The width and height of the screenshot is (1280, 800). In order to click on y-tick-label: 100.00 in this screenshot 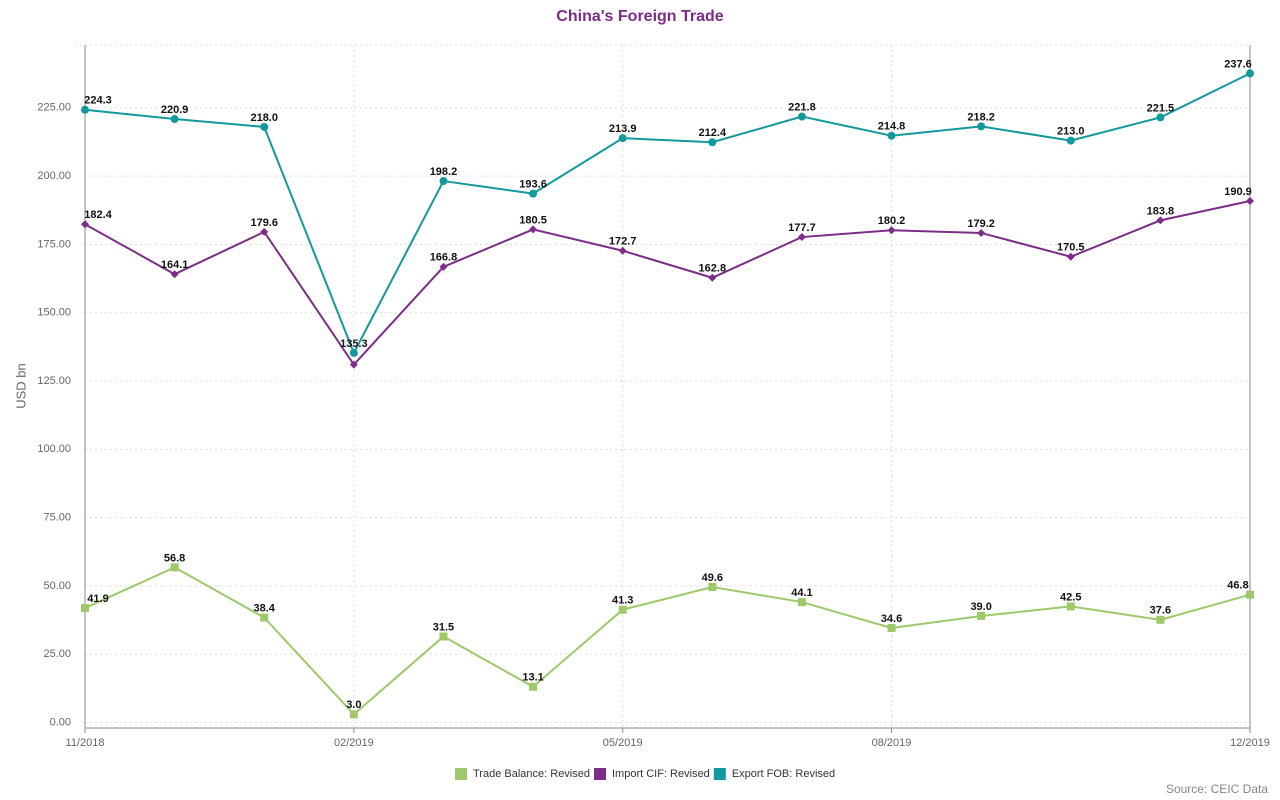, I will do `click(54, 449)`.